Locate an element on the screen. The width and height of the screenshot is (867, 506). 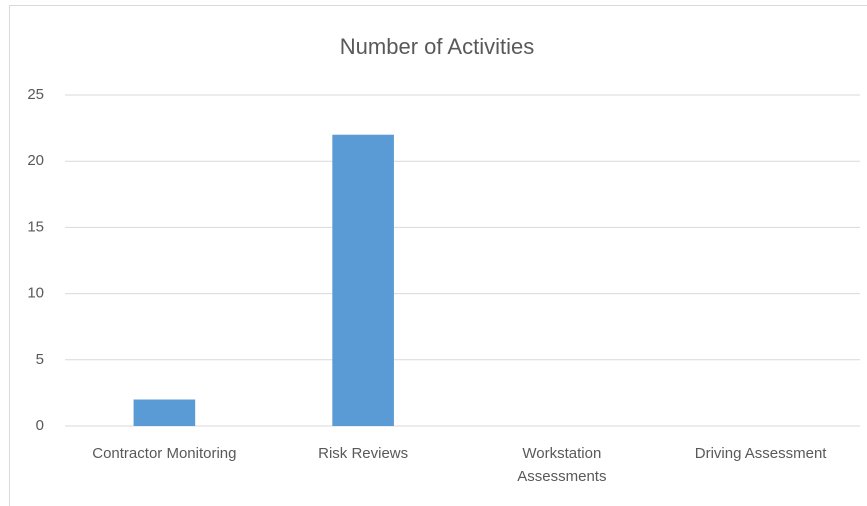
x-tick-label: Contractor Monitoring is located at coordinates (164, 453).